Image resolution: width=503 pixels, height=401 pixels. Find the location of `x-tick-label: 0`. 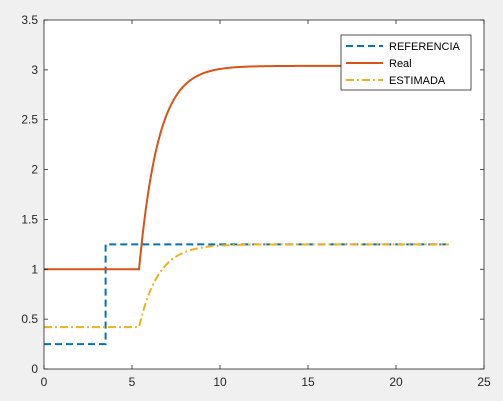

x-tick-label: 0 is located at coordinates (44, 382).